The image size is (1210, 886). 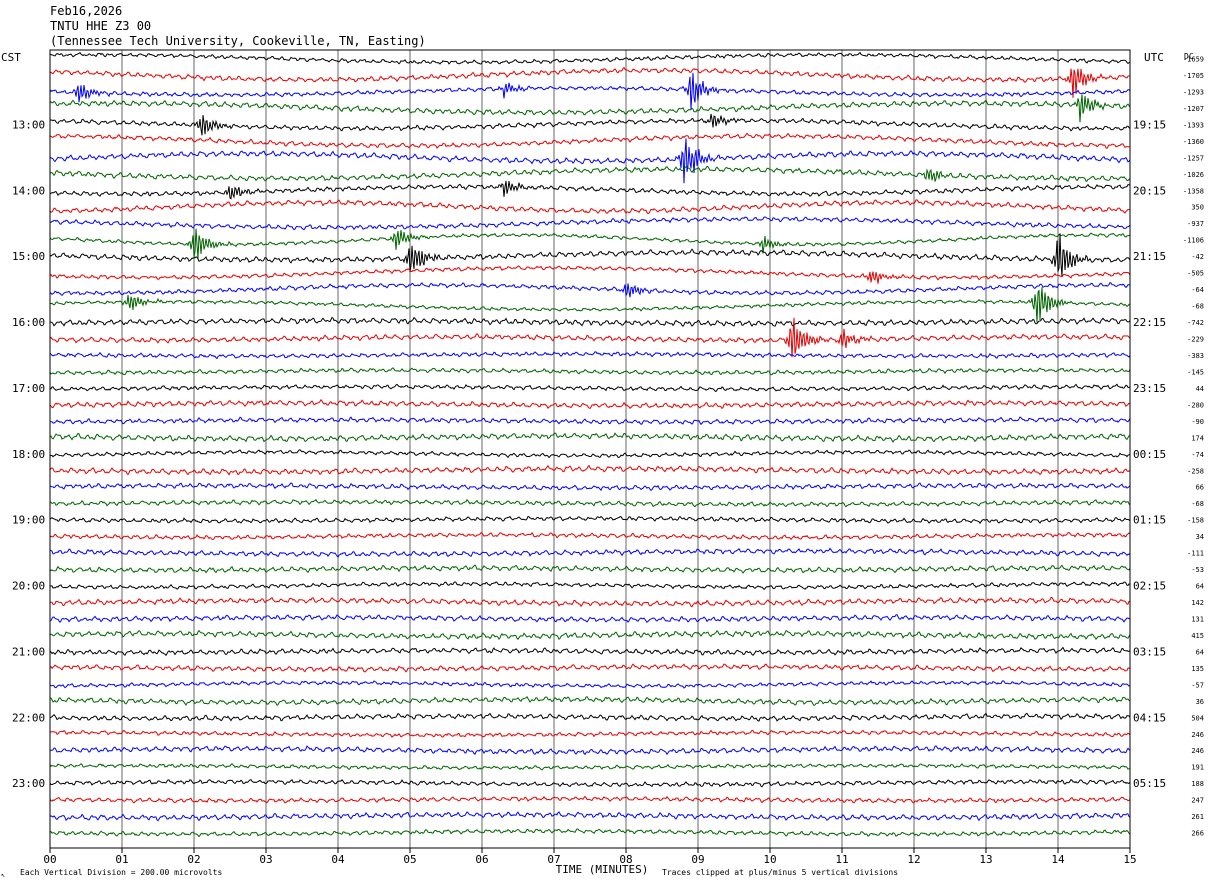 I want to click on dc-offset-label: -1293, so click(x=1193, y=92).